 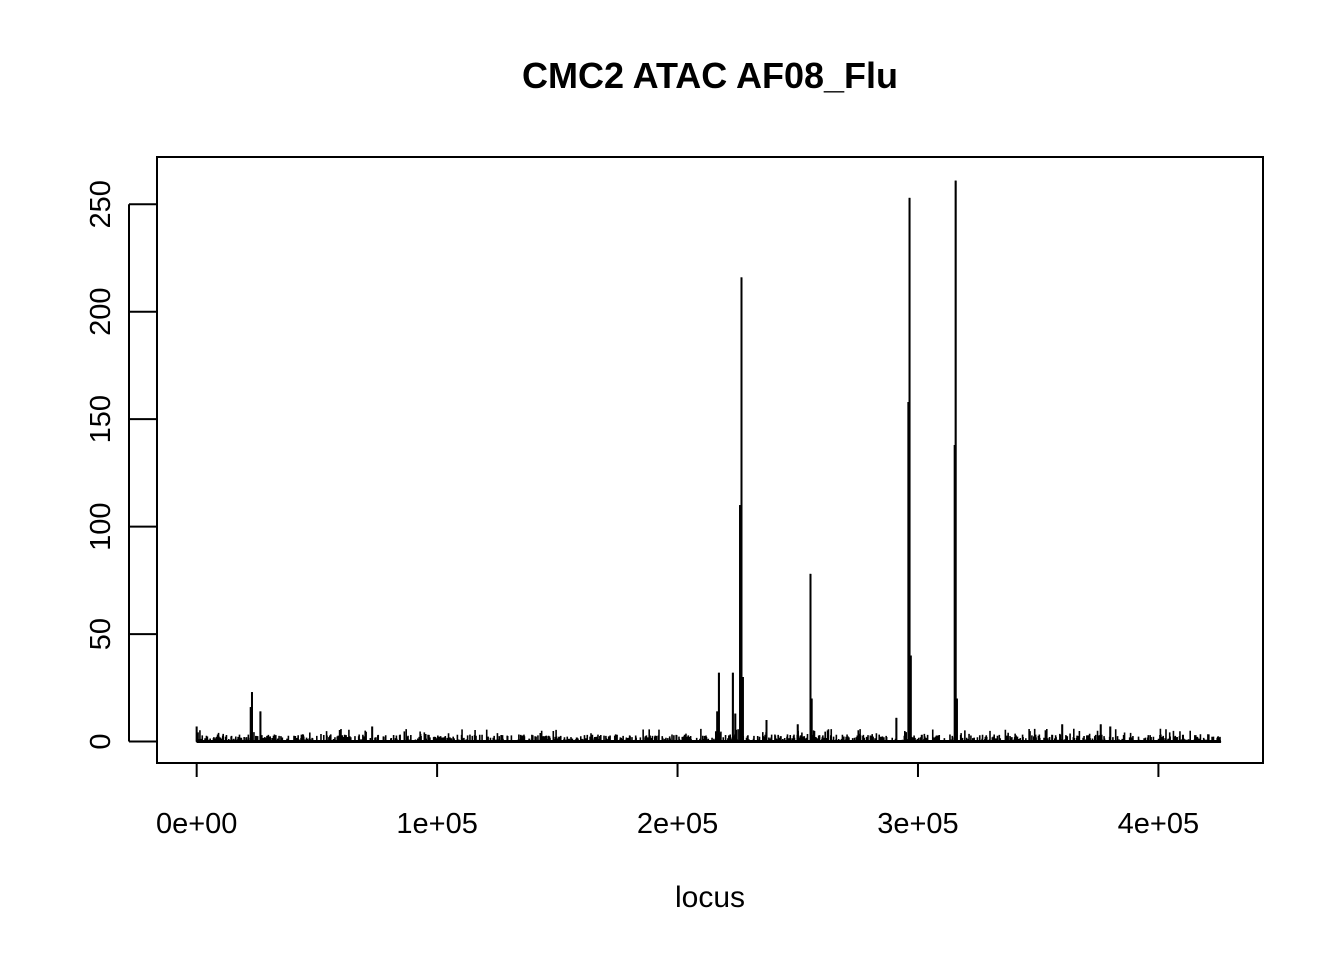 I want to click on x-tick-label: 2e+05, so click(x=677, y=824).